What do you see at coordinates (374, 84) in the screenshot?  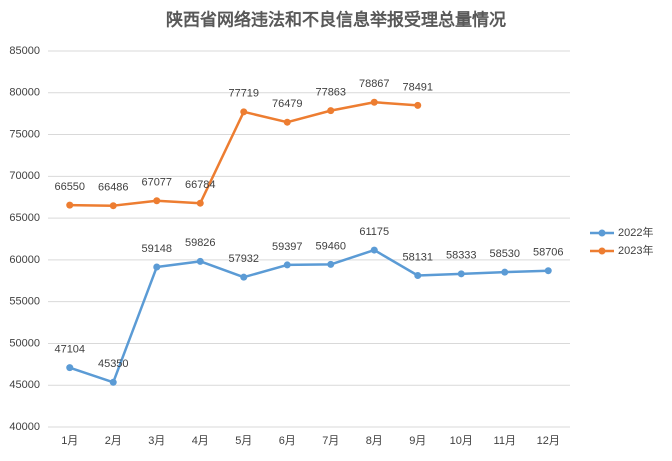 I see `data-label: 78867` at bounding box center [374, 84].